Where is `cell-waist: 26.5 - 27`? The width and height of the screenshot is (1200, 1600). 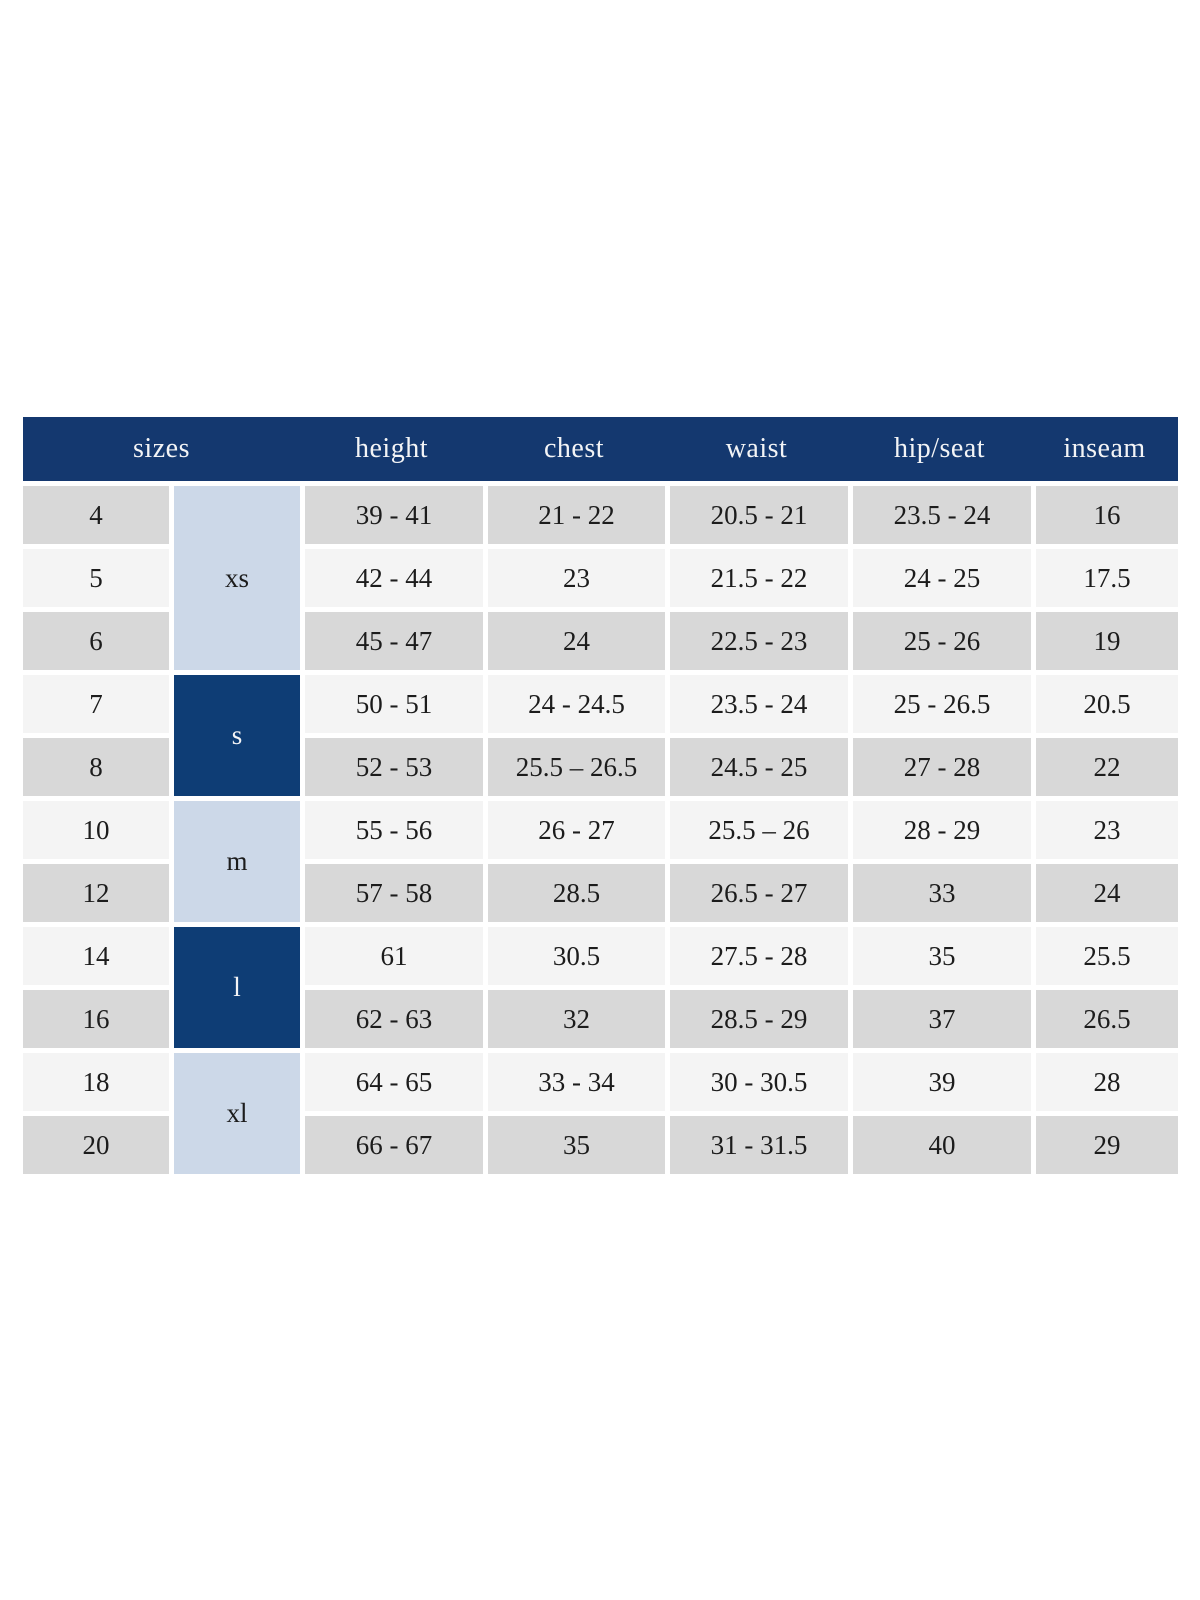
cell-waist: 26.5 - 27 is located at coordinates (756, 890).